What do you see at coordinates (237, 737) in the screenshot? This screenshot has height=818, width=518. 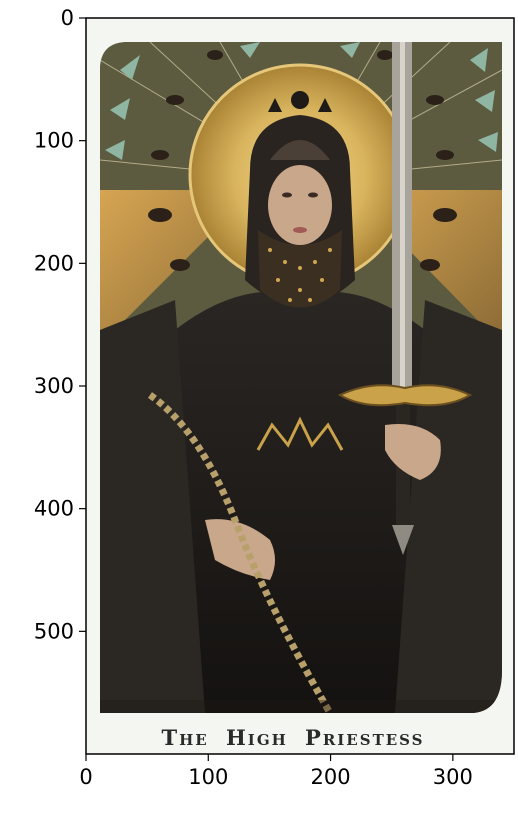 I see `card-title-part: H` at bounding box center [237, 737].